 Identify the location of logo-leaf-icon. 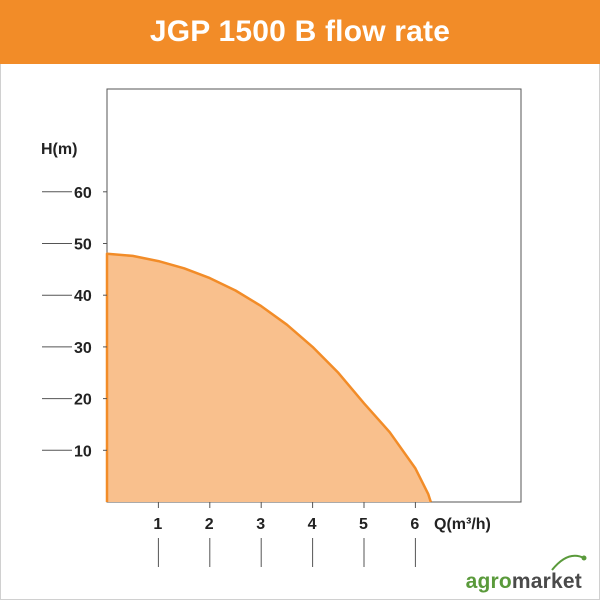
(569, 562).